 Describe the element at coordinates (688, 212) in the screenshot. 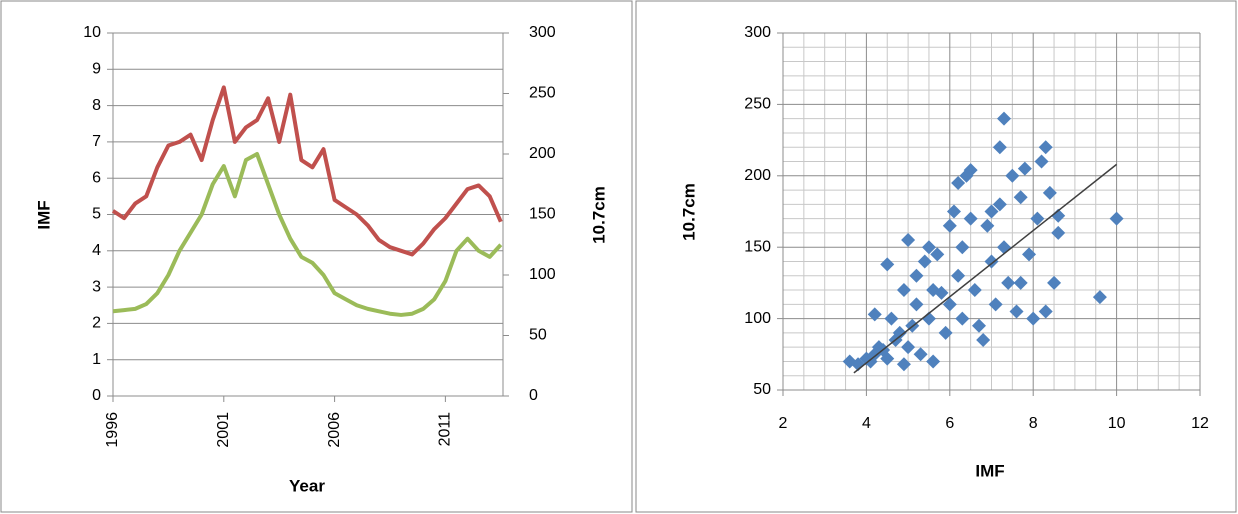

I see `y-axis-title: 10.7cm` at that location.